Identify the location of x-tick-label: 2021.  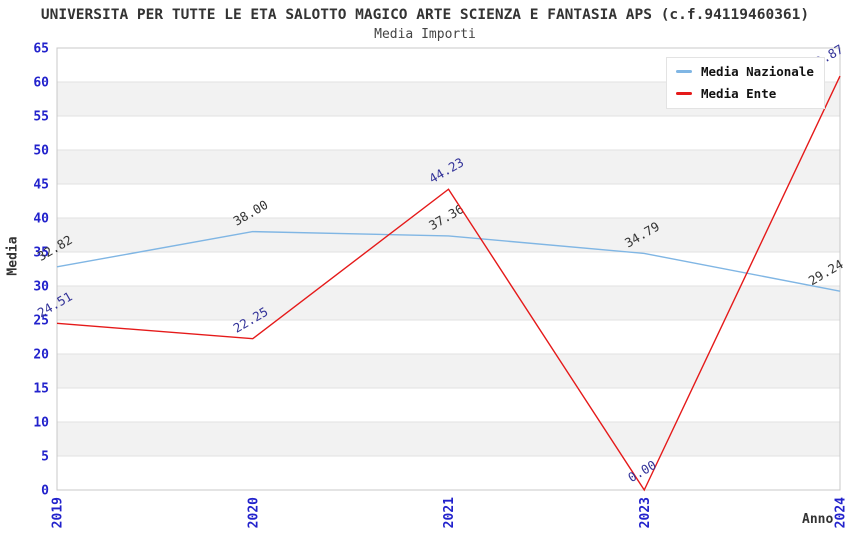
(449, 512).